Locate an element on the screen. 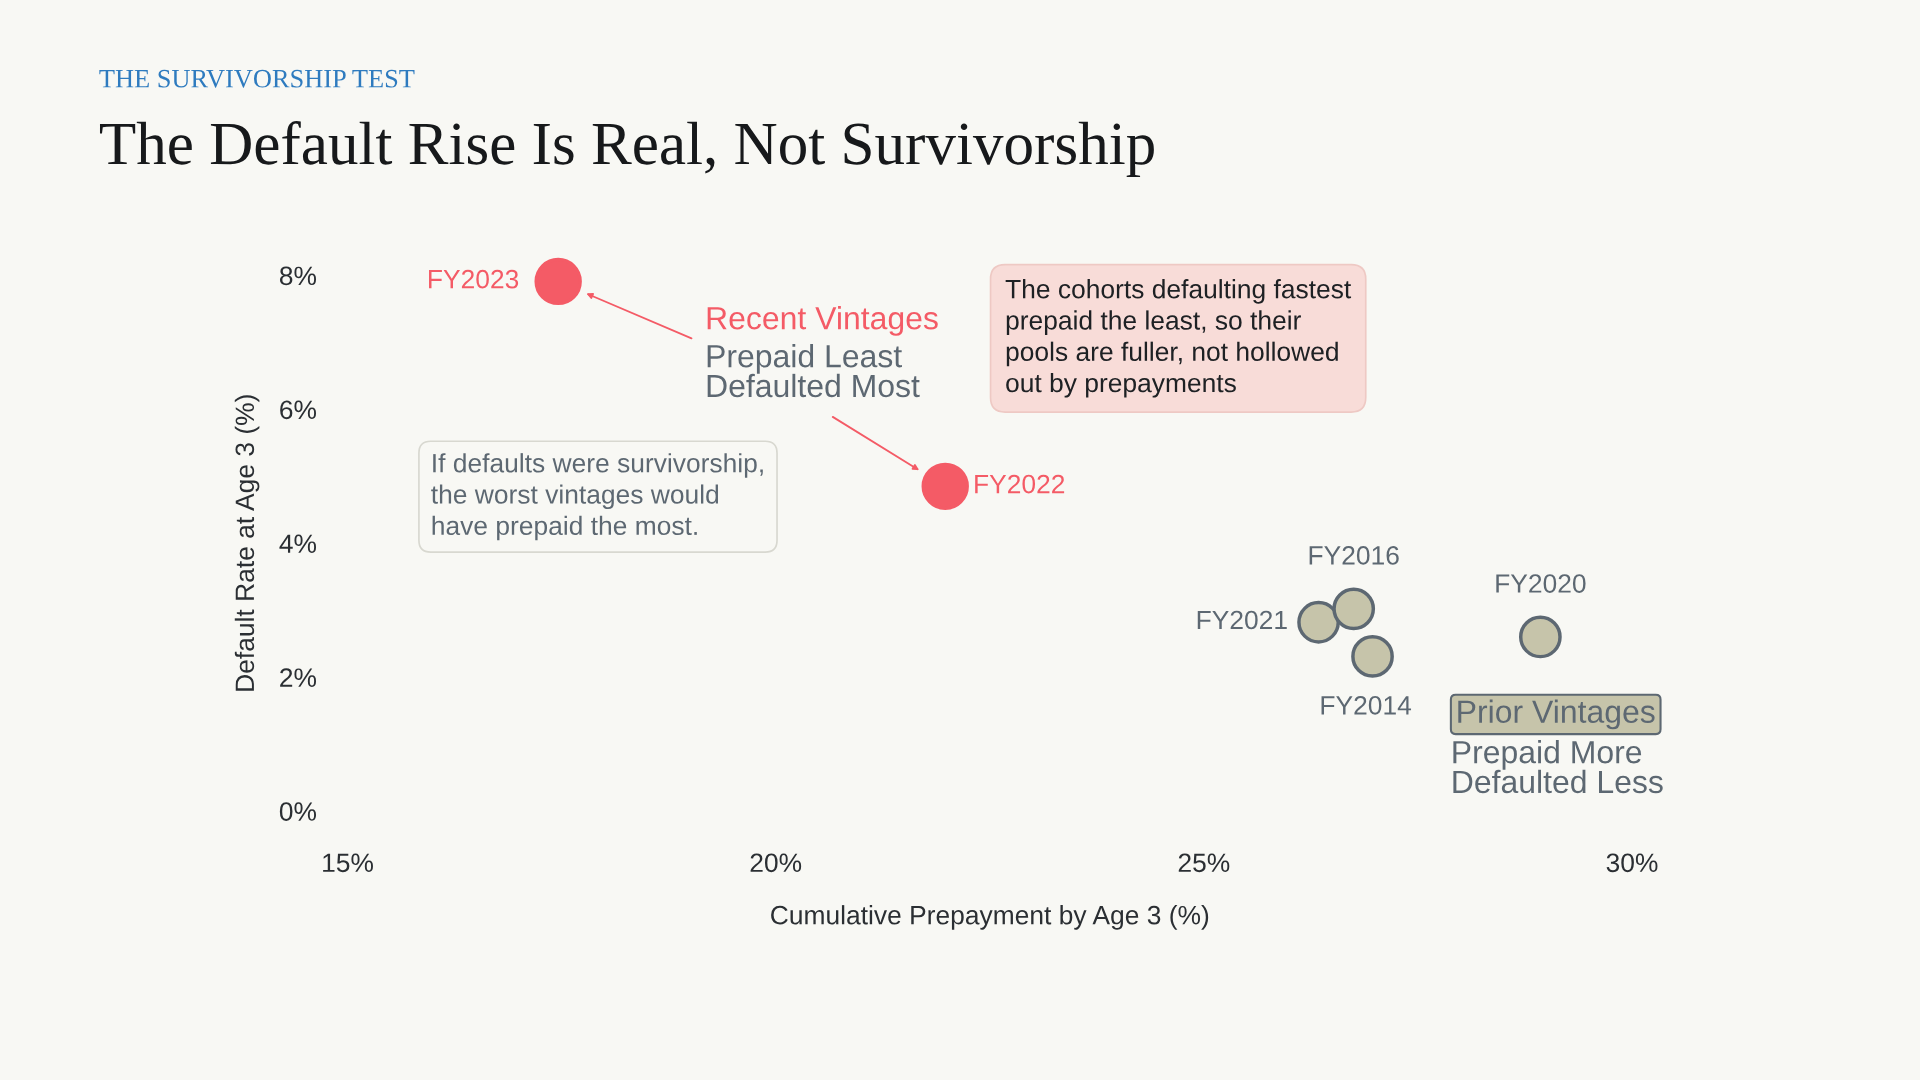 This screenshot has height=1080, width=1920. x-axis-title: Cumulative Prepayment by Age 3 (%) is located at coordinates (990, 917).